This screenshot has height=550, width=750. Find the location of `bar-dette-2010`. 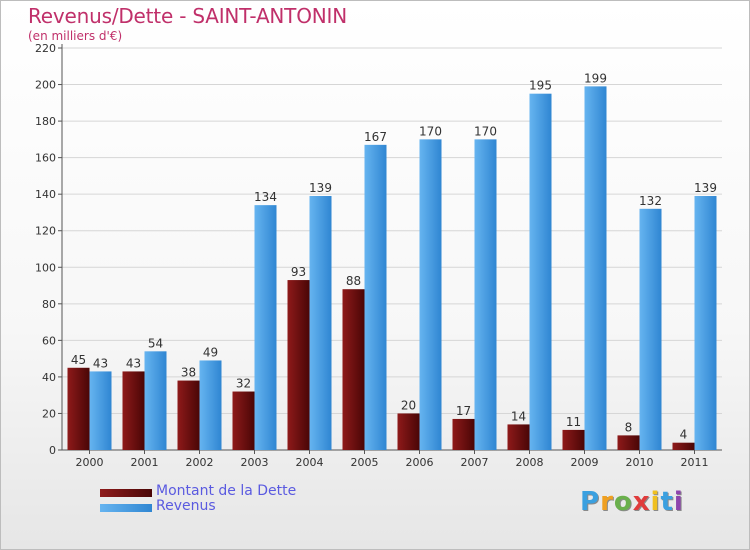

bar-dette-2010 is located at coordinates (628, 442).